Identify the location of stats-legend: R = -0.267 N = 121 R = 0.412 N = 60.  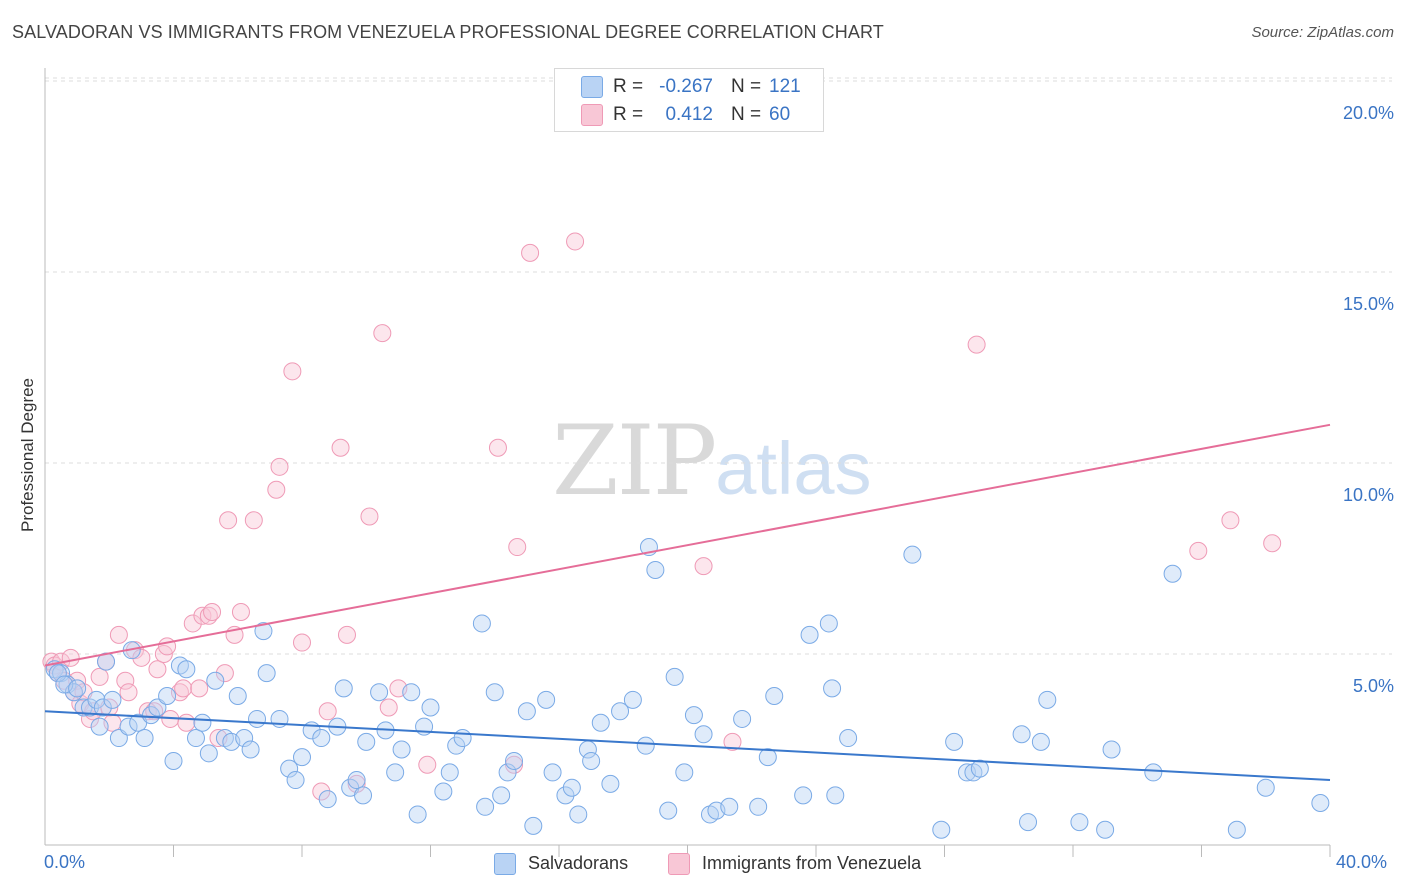
(689, 100).